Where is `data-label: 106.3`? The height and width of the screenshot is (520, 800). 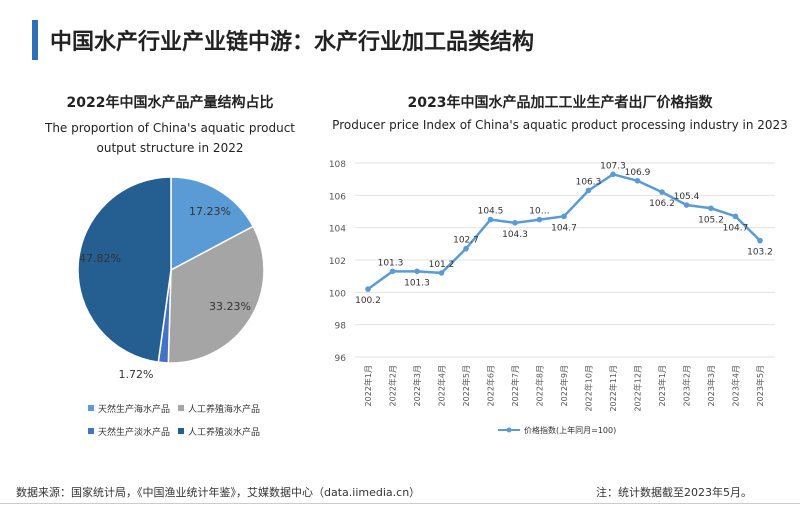
data-label: 106.3 is located at coordinates (589, 182).